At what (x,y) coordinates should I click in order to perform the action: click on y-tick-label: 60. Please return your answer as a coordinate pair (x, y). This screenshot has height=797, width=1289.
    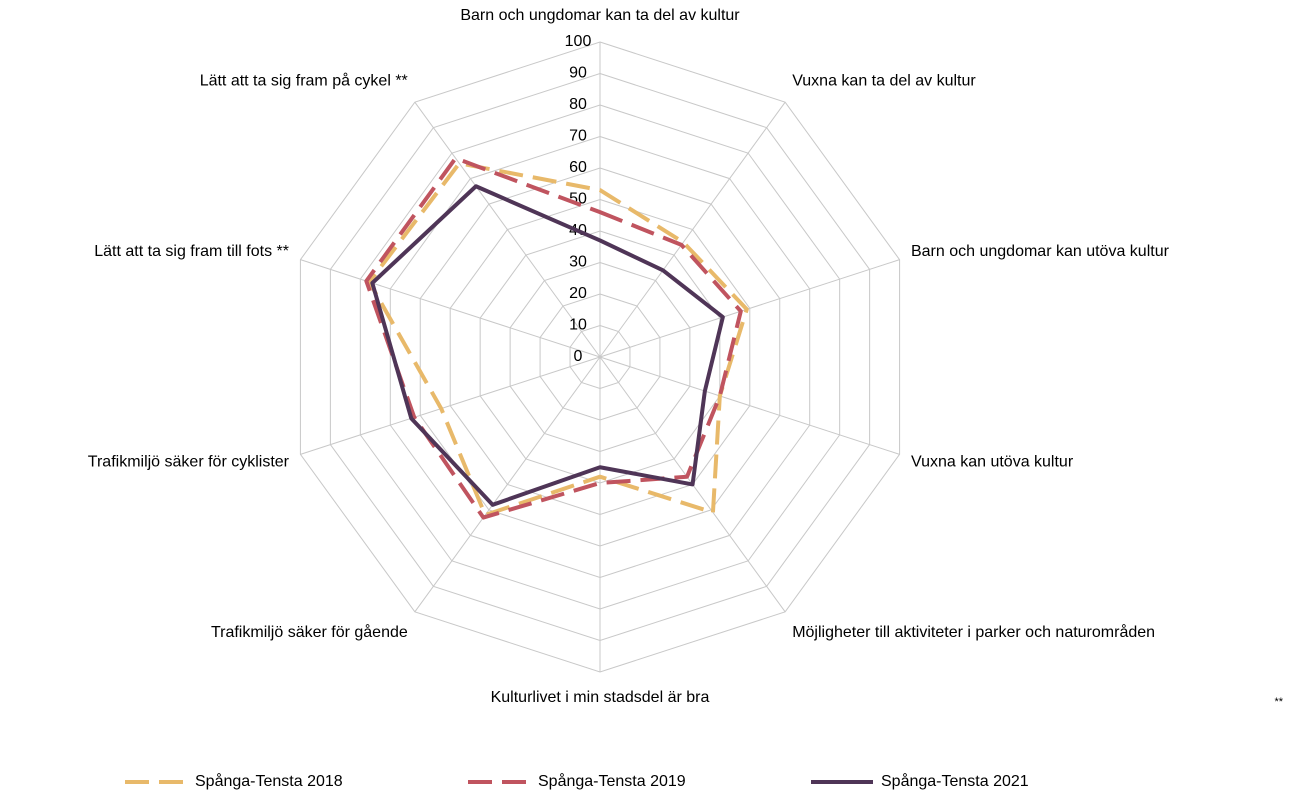
    Looking at the image, I should click on (578, 167).